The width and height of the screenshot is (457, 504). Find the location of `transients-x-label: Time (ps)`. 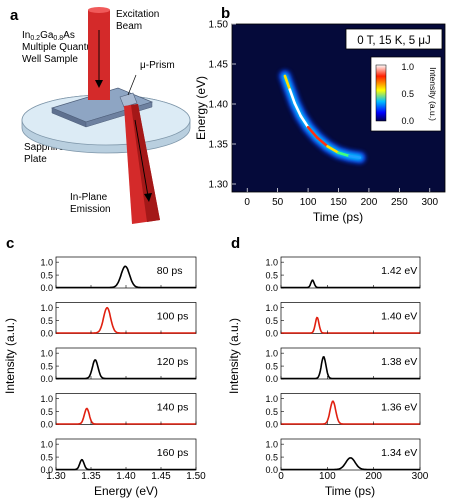

transients-x-label: Time (ps) is located at coordinates (350, 491).